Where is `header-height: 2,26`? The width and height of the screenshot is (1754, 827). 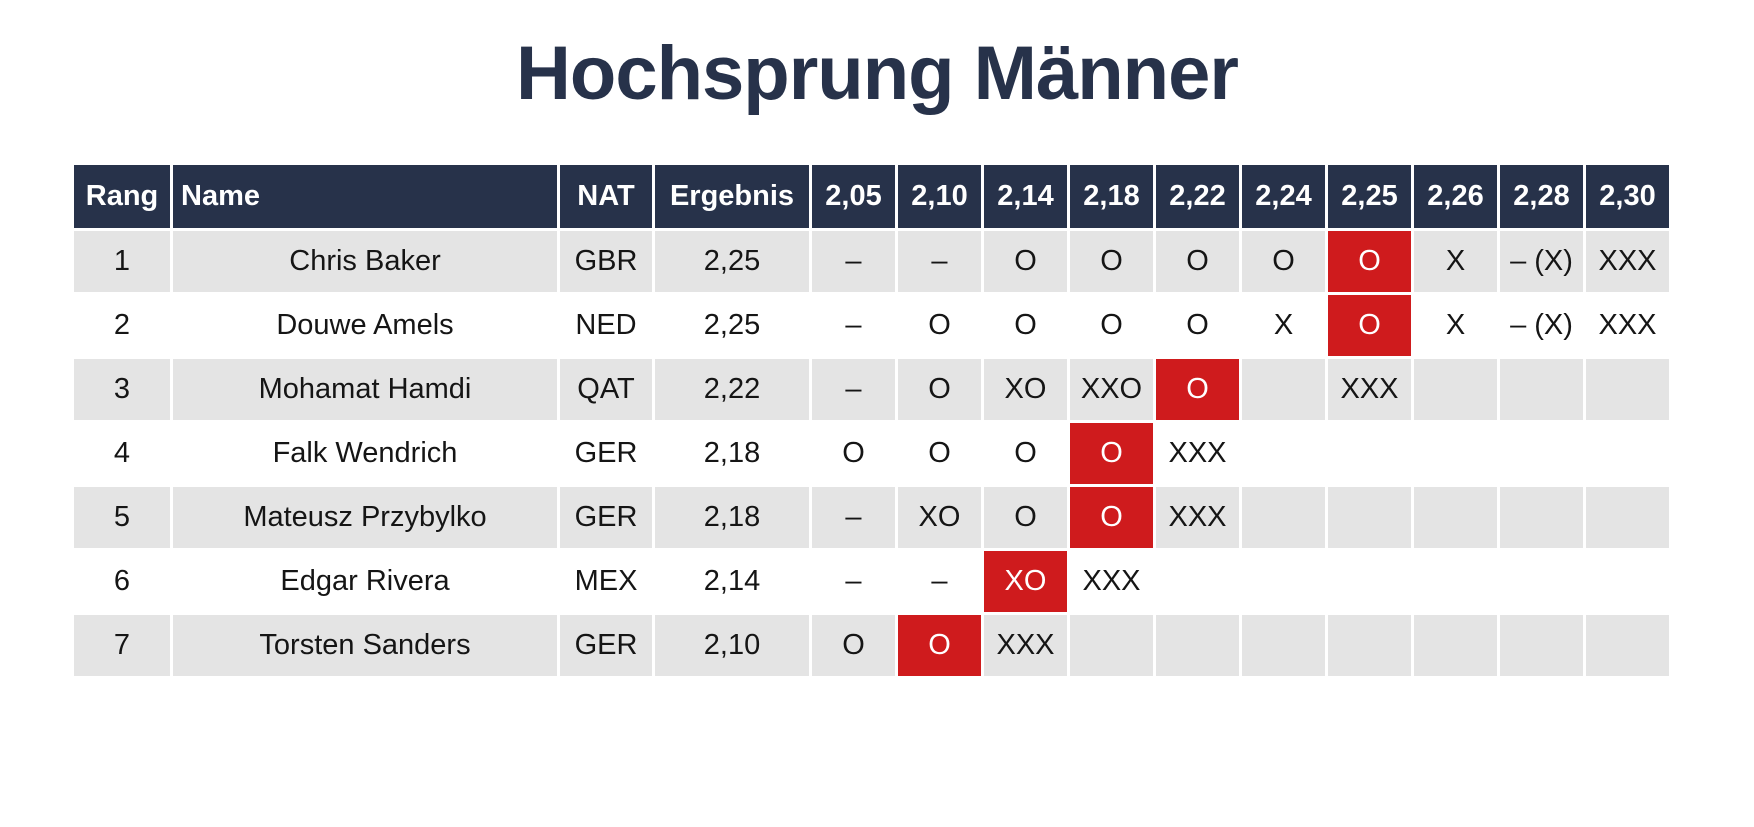 header-height: 2,26 is located at coordinates (1455, 196).